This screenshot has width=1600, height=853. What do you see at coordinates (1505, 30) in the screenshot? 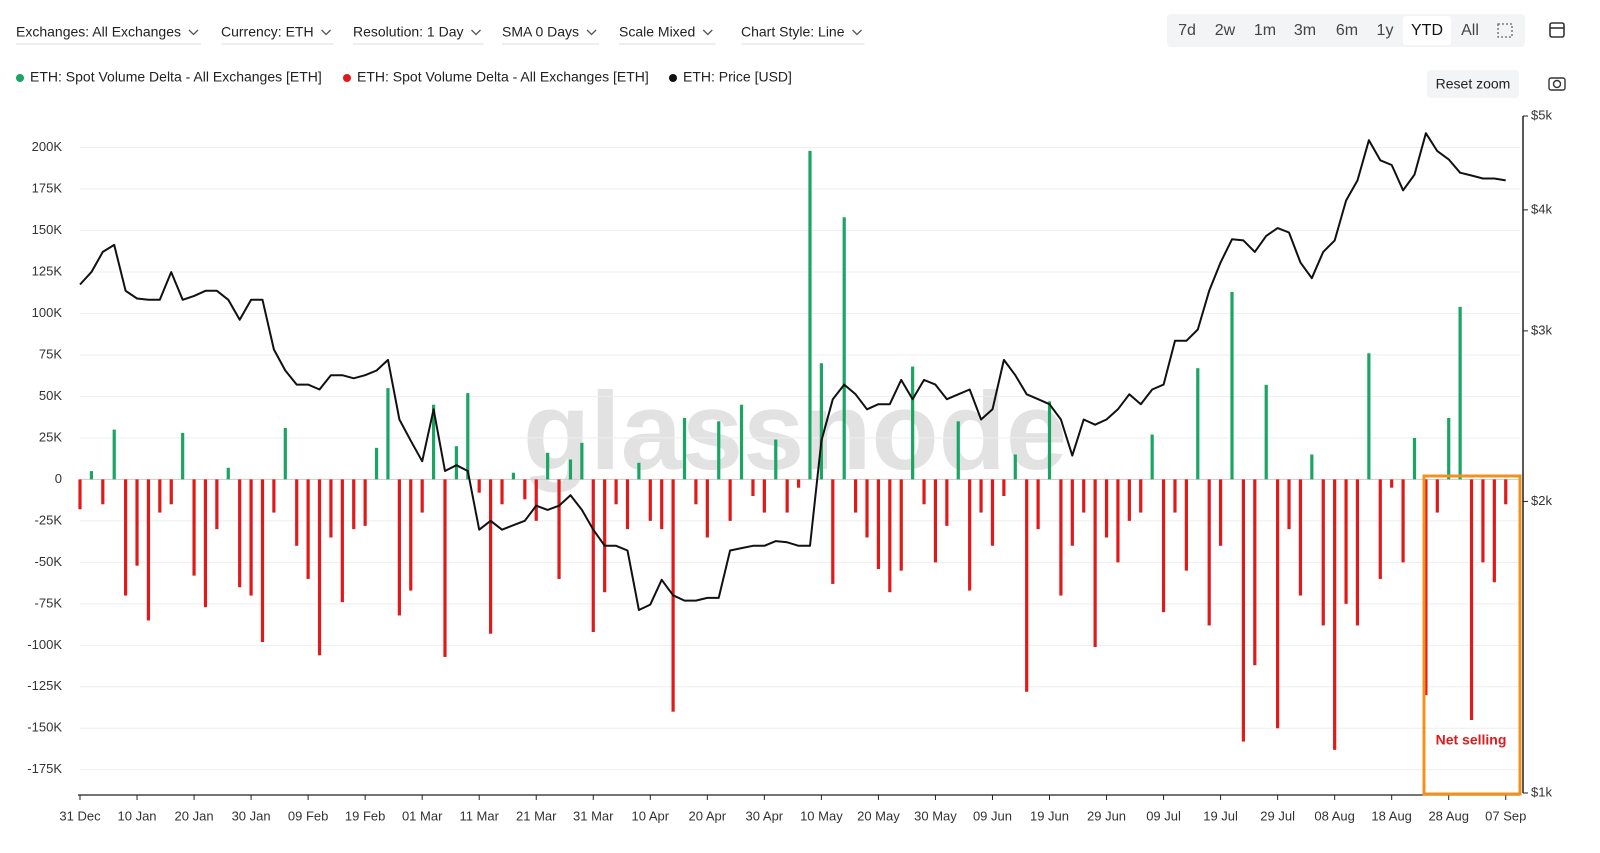
I see `zoom-select-icon` at bounding box center [1505, 30].